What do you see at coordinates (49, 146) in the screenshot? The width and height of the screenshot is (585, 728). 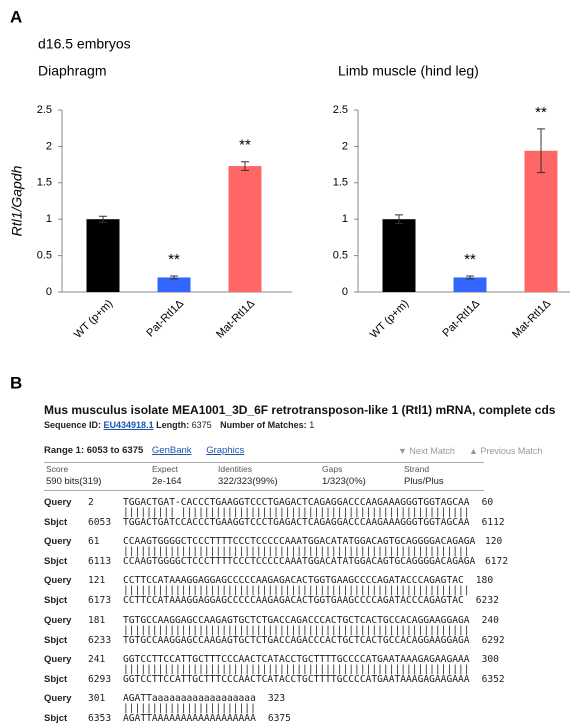 I see `y-tick-label: 2` at bounding box center [49, 146].